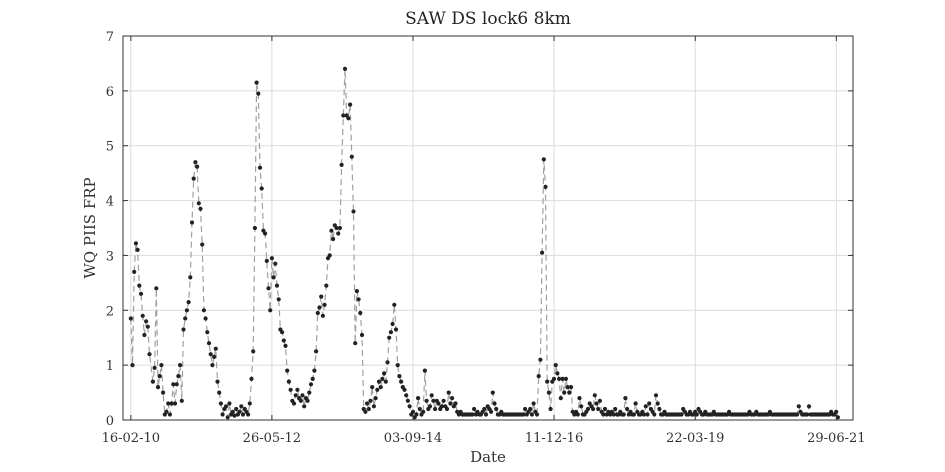 The height and width of the screenshot is (472, 945). Describe the element at coordinates (413, 438) in the screenshot. I see `x-tick-label: 03-09-14` at that location.